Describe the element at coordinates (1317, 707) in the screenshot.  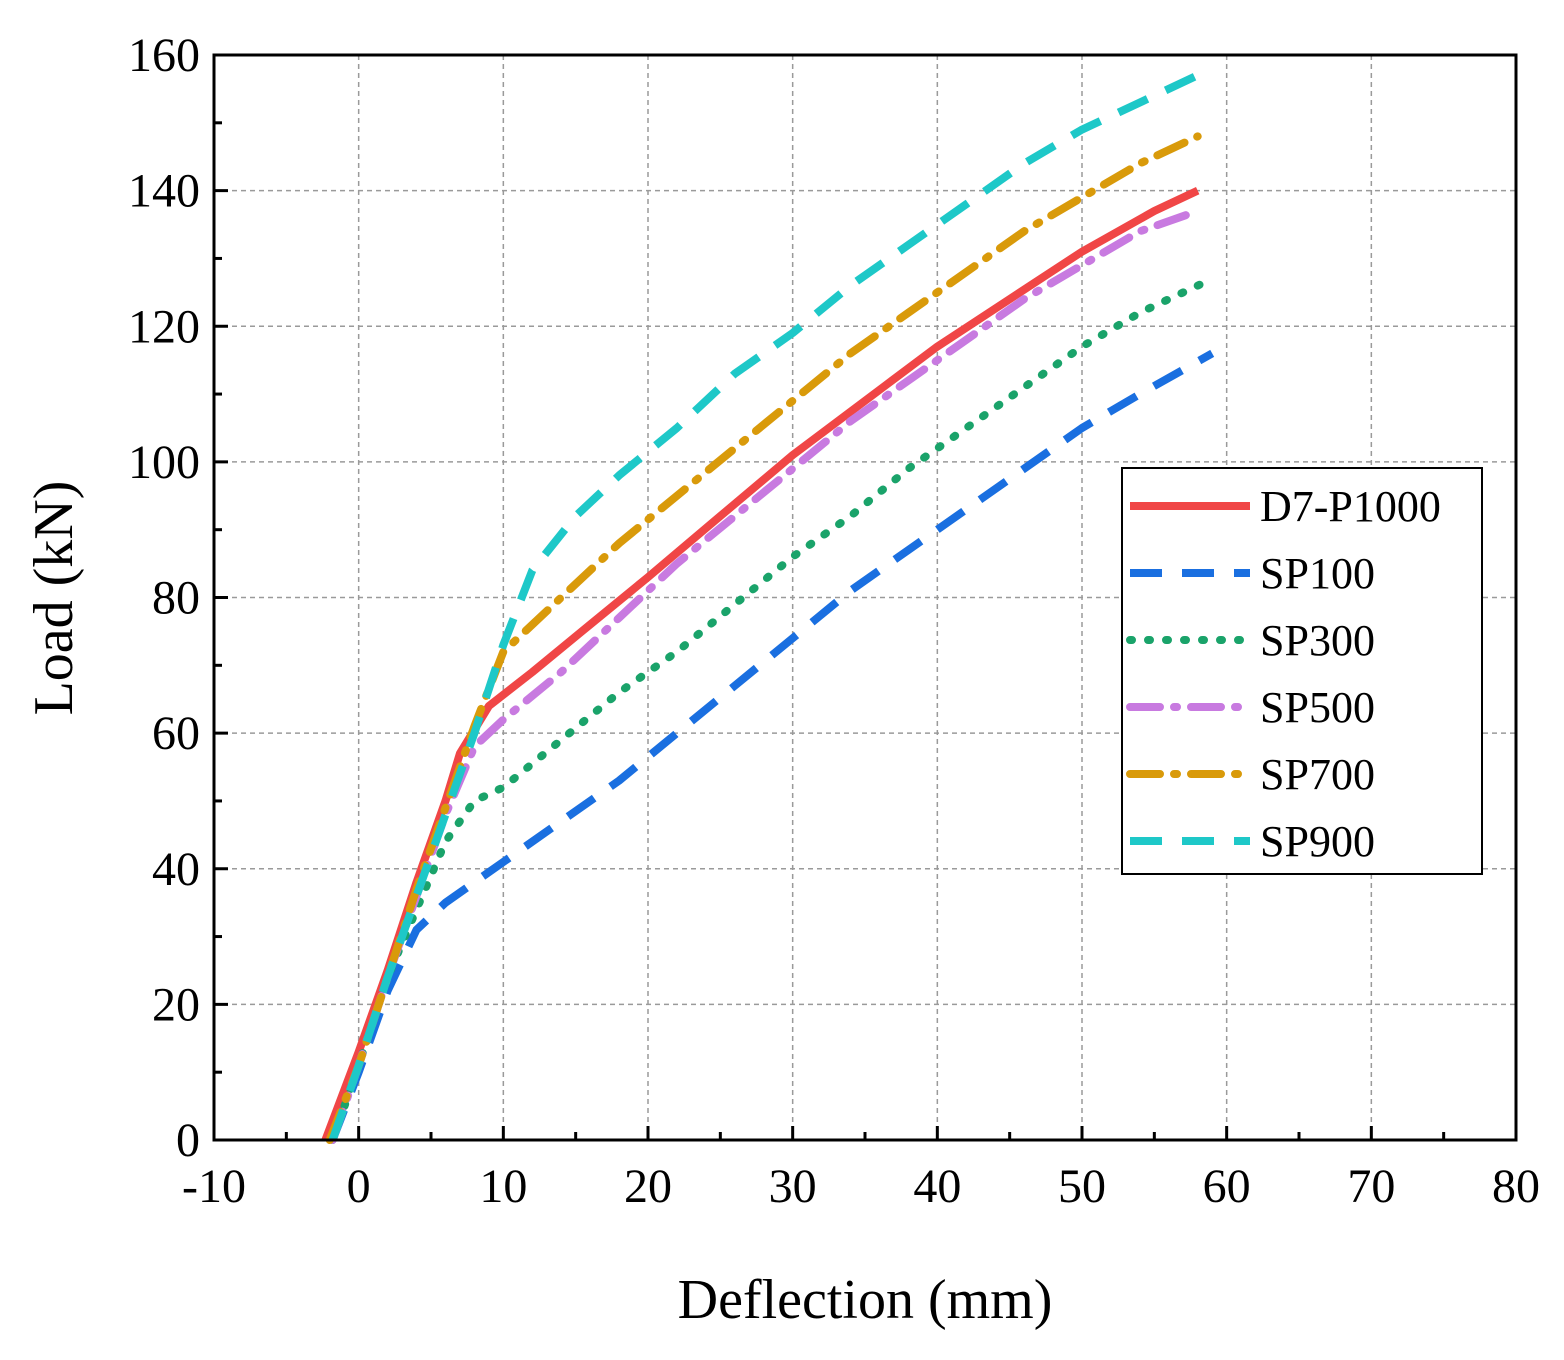
I see `legend-label-sp500: SP500` at that location.